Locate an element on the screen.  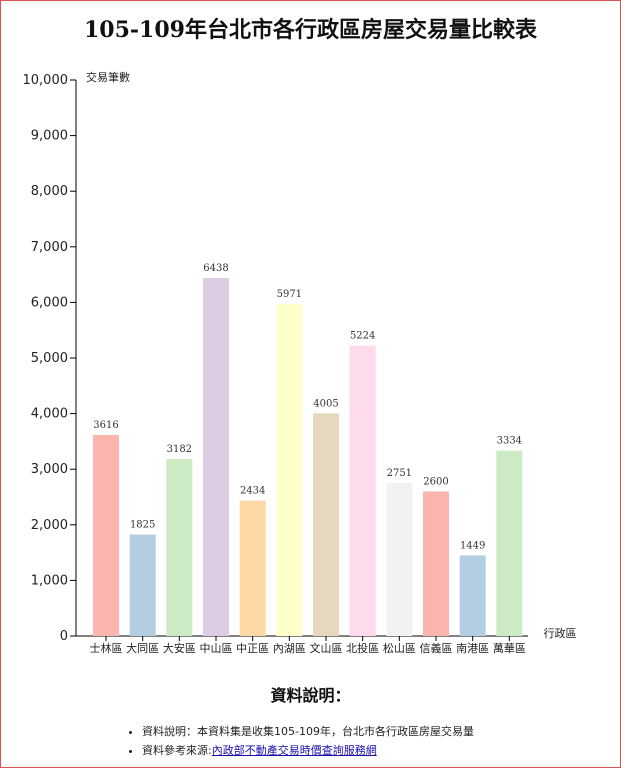
bar-value-label: 1825 is located at coordinates (142, 525).